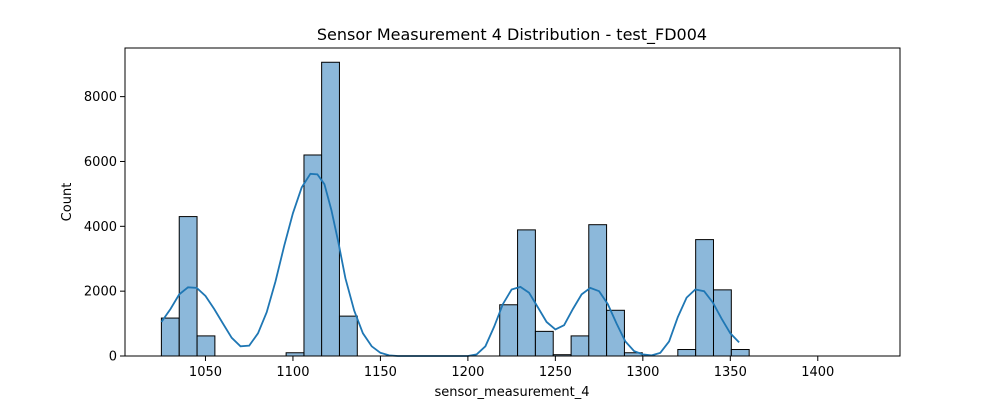 This screenshot has width=1000, height=400. I want to click on x-tick-label: 1250, so click(555, 372).